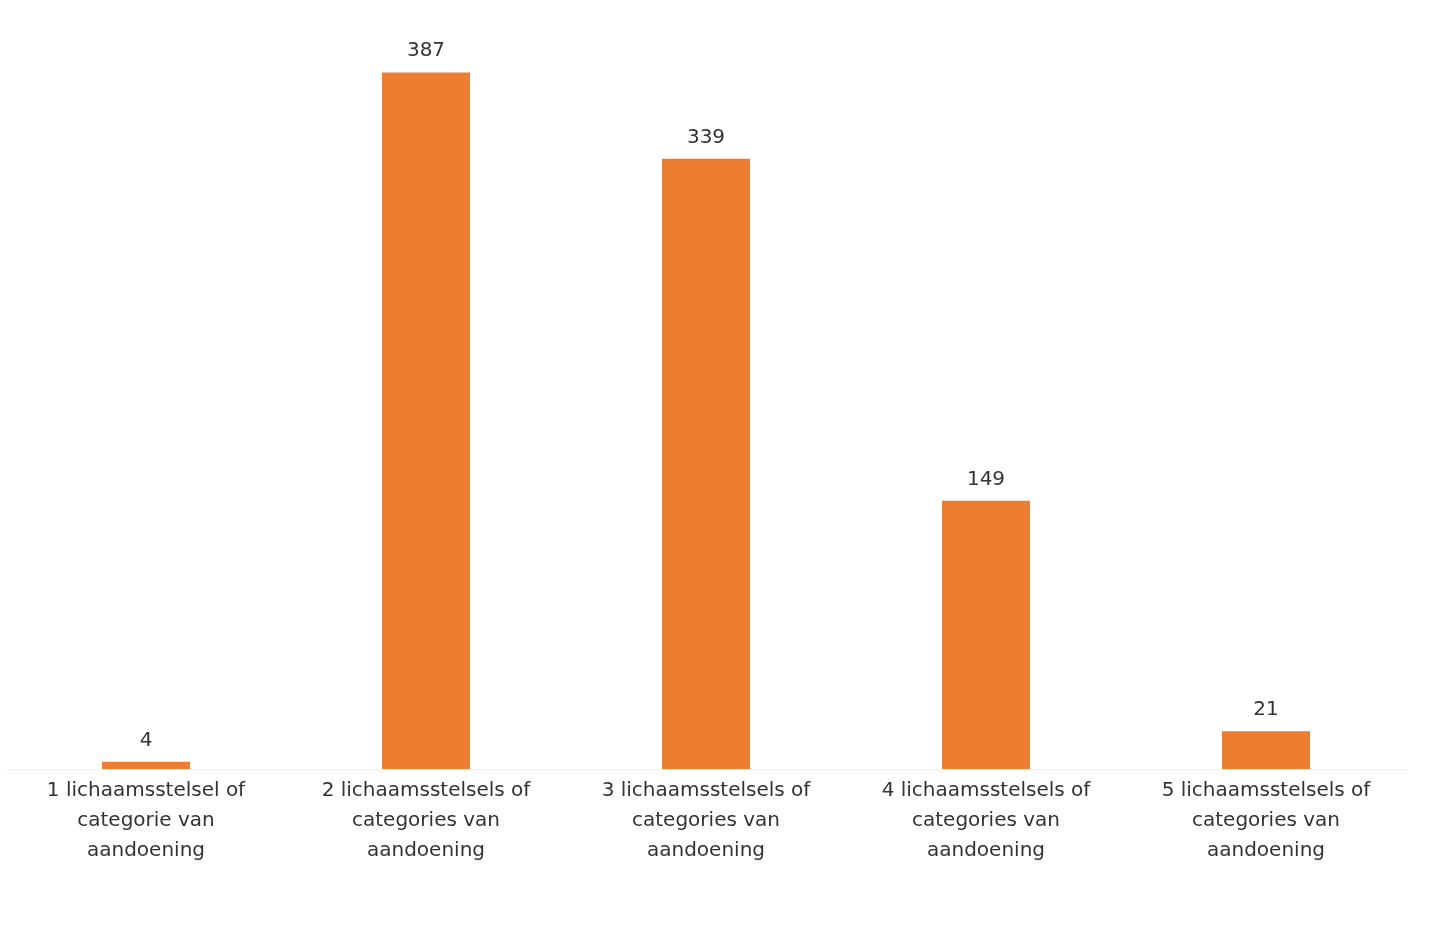 This screenshot has width=1432, height=933. I want to click on data-label: 149, so click(986, 477).